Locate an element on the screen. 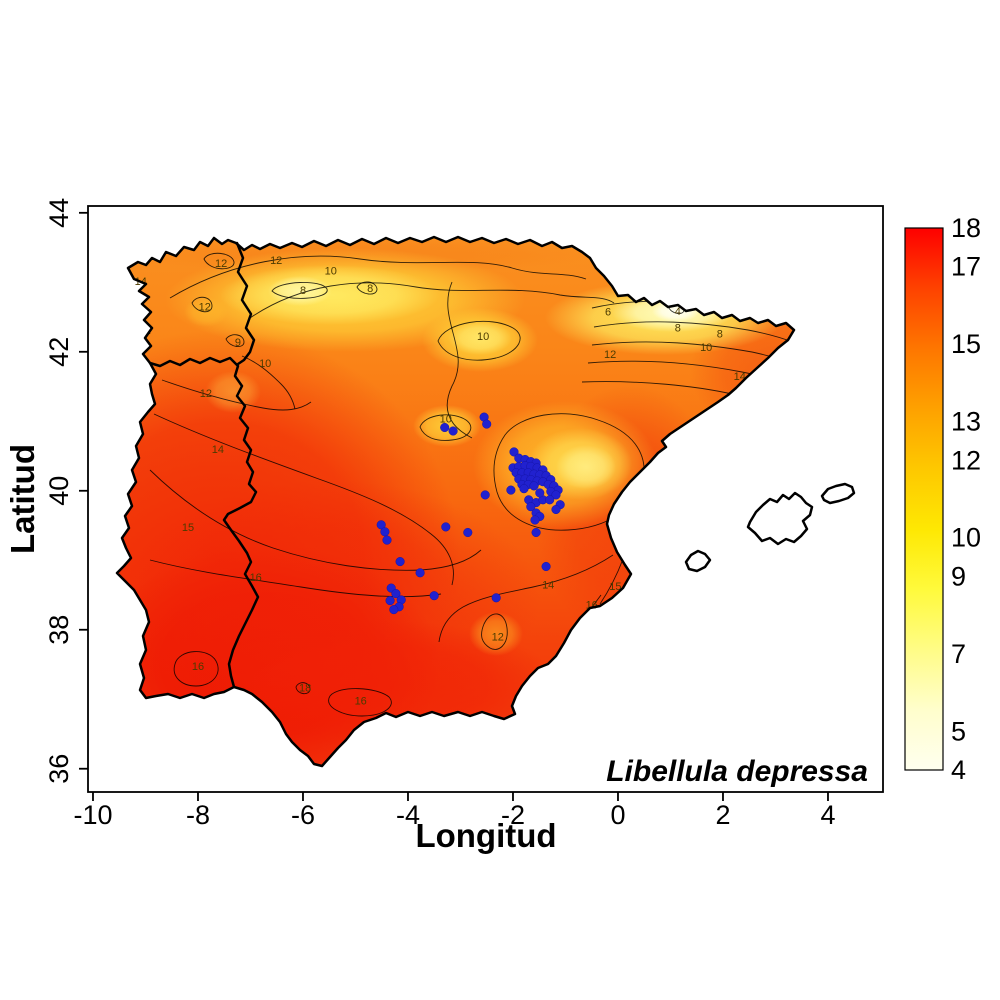 The image size is (1000, 1000). x-tick-label: 4 is located at coordinates (827, 815).